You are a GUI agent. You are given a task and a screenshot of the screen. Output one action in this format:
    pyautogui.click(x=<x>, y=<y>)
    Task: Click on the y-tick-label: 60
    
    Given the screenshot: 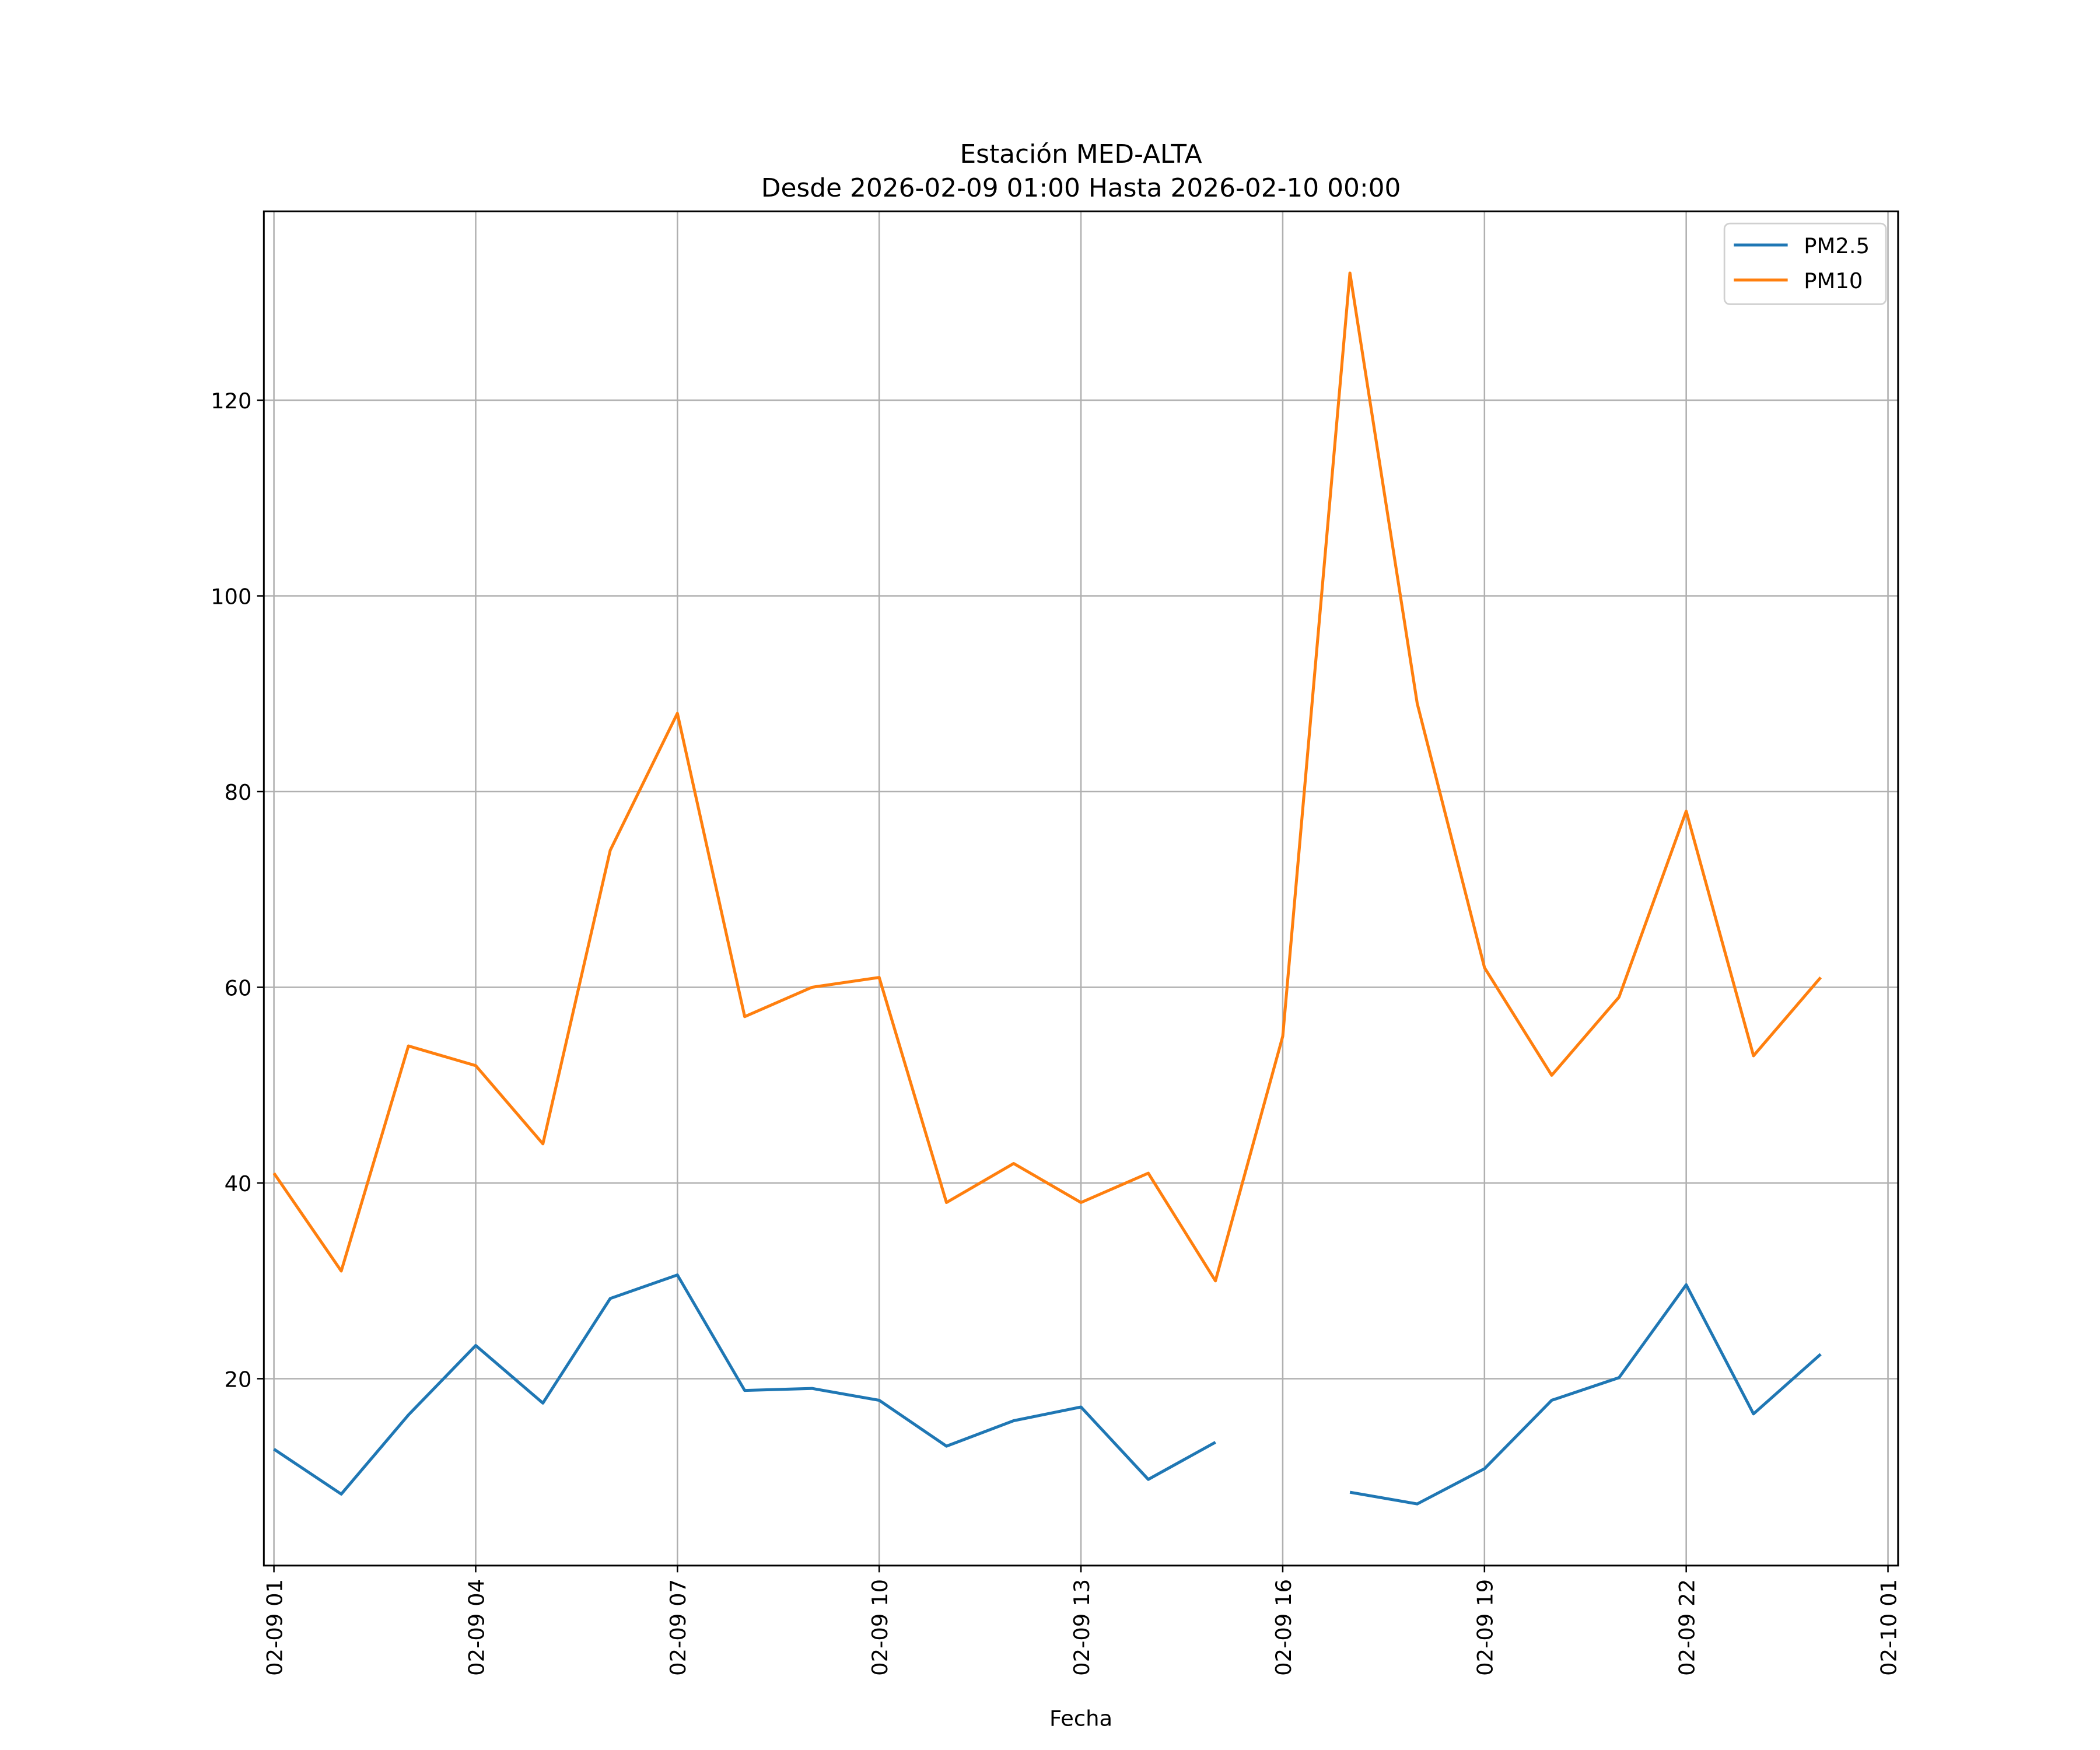 What is the action you would take?
    pyautogui.click(x=238, y=987)
    